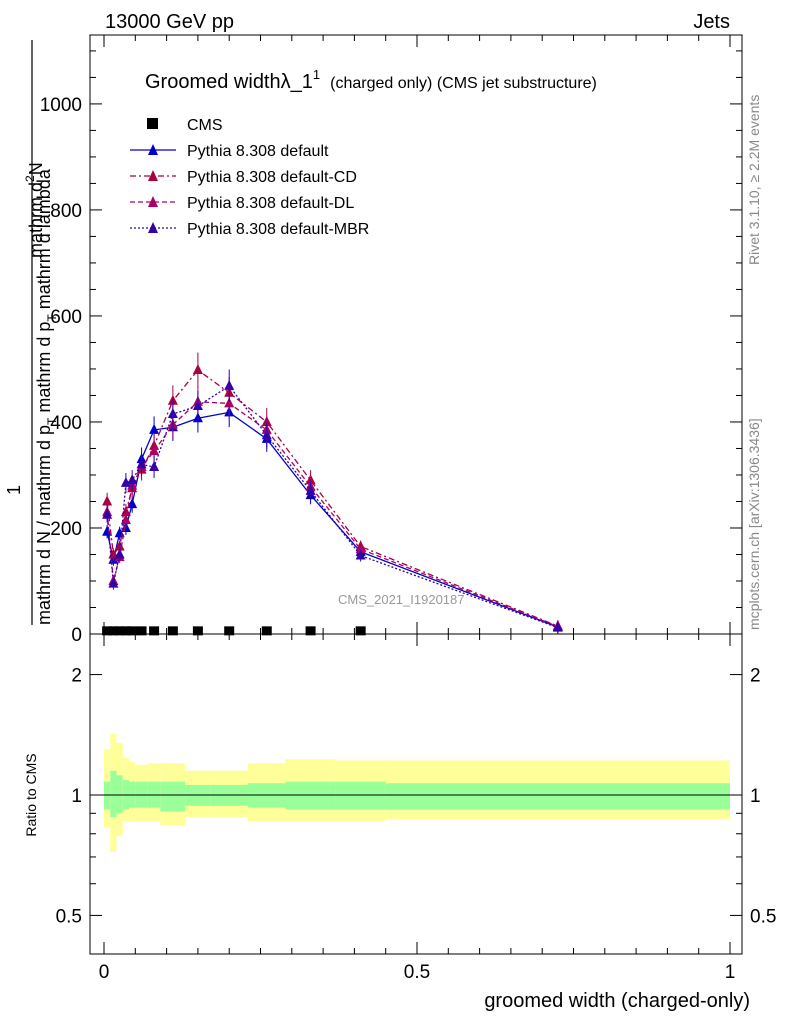 The height and width of the screenshot is (1024, 786). I want to click on ratio-tick-label-right: 0.5, so click(763, 916).